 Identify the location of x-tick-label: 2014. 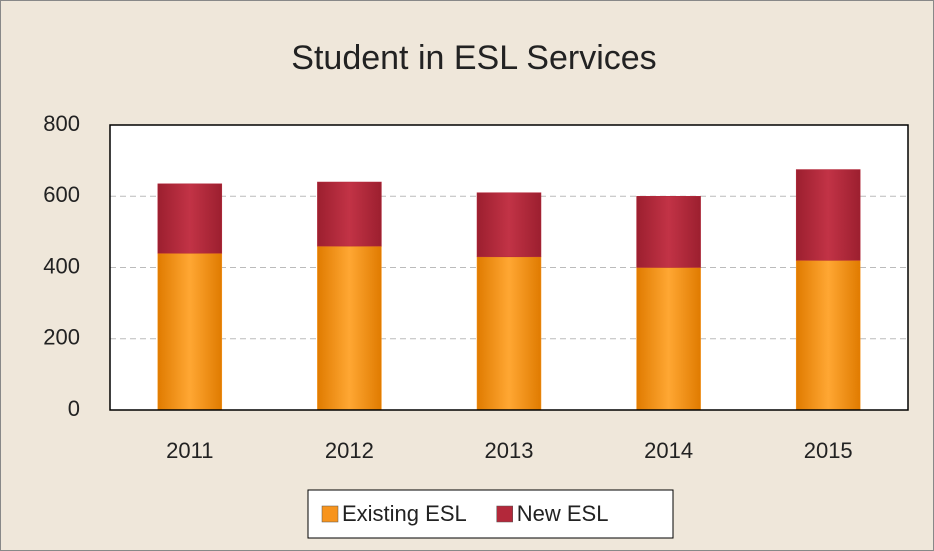
(668, 450).